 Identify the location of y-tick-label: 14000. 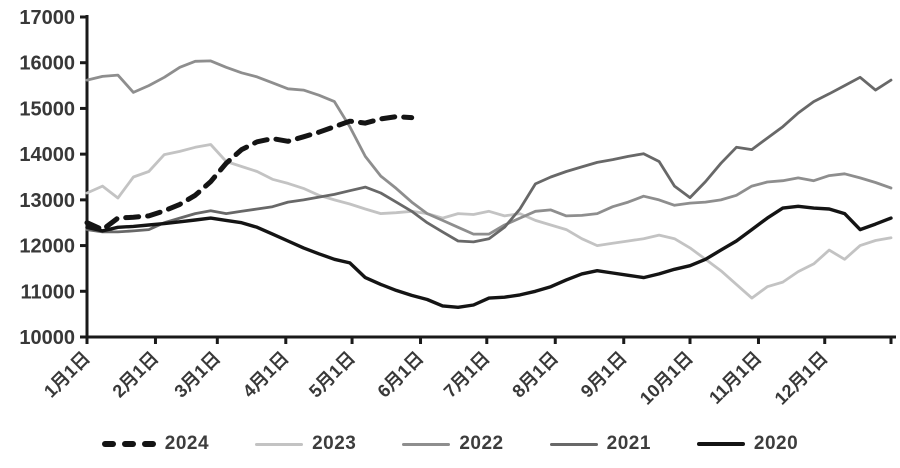
(47, 155).